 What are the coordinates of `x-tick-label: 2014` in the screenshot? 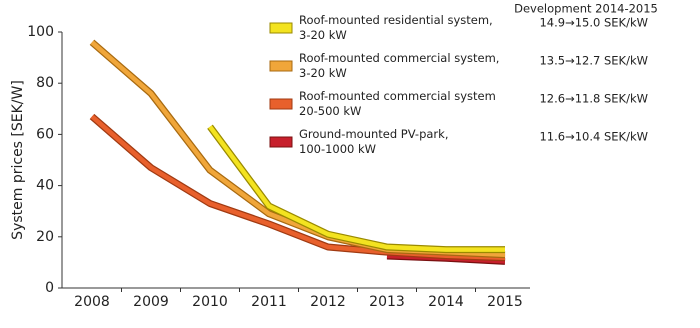 It's located at (446, 302).